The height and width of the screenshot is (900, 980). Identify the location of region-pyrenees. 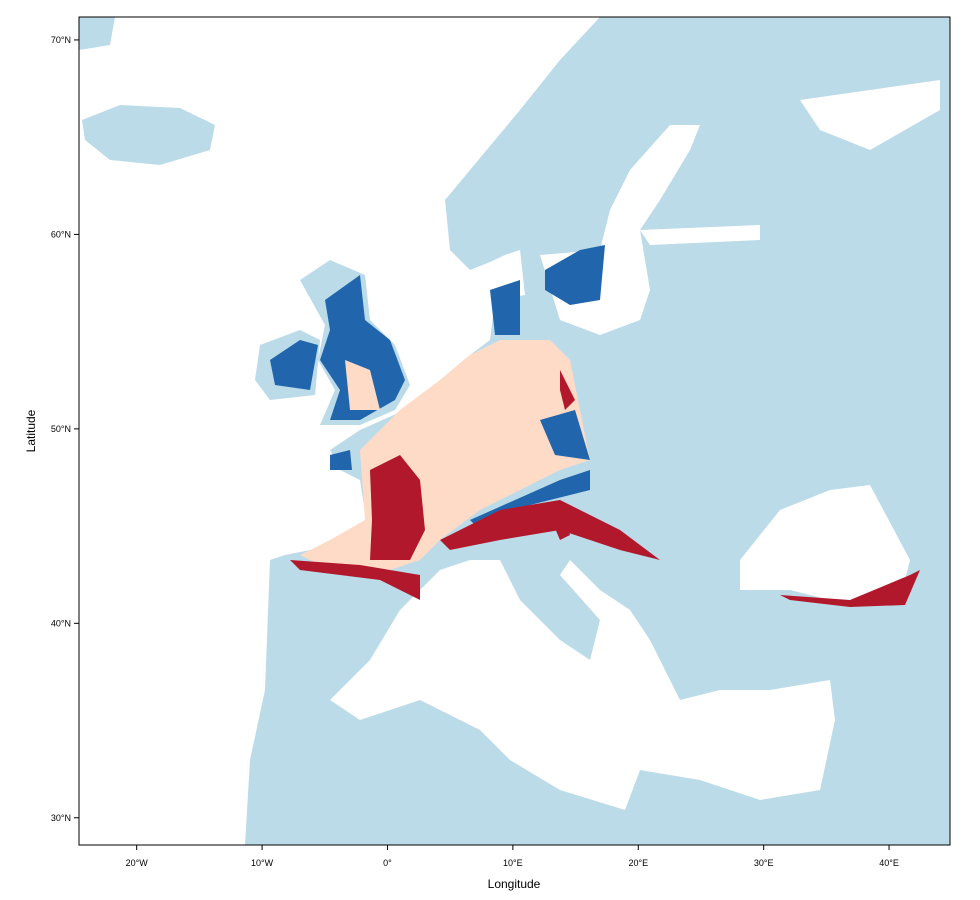
(355, 580).